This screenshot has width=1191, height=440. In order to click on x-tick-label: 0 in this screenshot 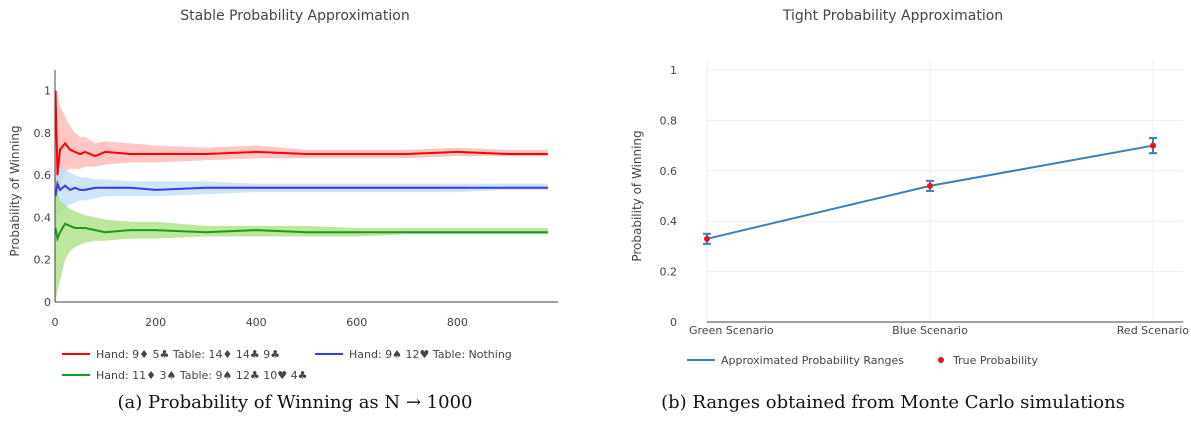, I will do `click(55, 322)`.